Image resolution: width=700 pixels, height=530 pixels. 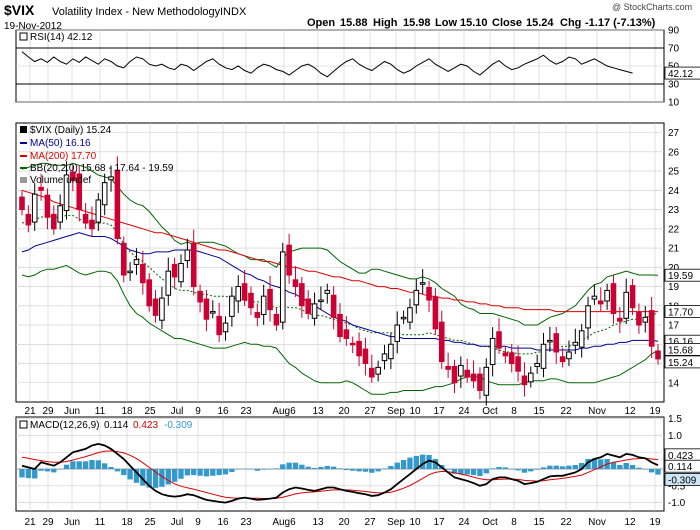 What do you see at coordinates (674, 249) in the screenshot?
I see `price-tick-label: 21` at bounding box center [674, 249].